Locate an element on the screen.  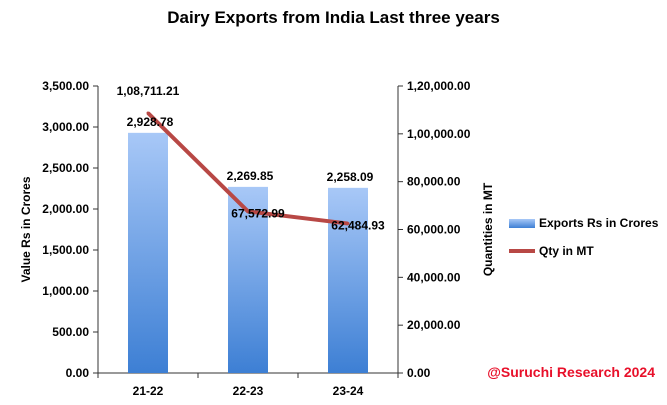
line-data-label: 67,572.99 is located at coordinates (258, 213).